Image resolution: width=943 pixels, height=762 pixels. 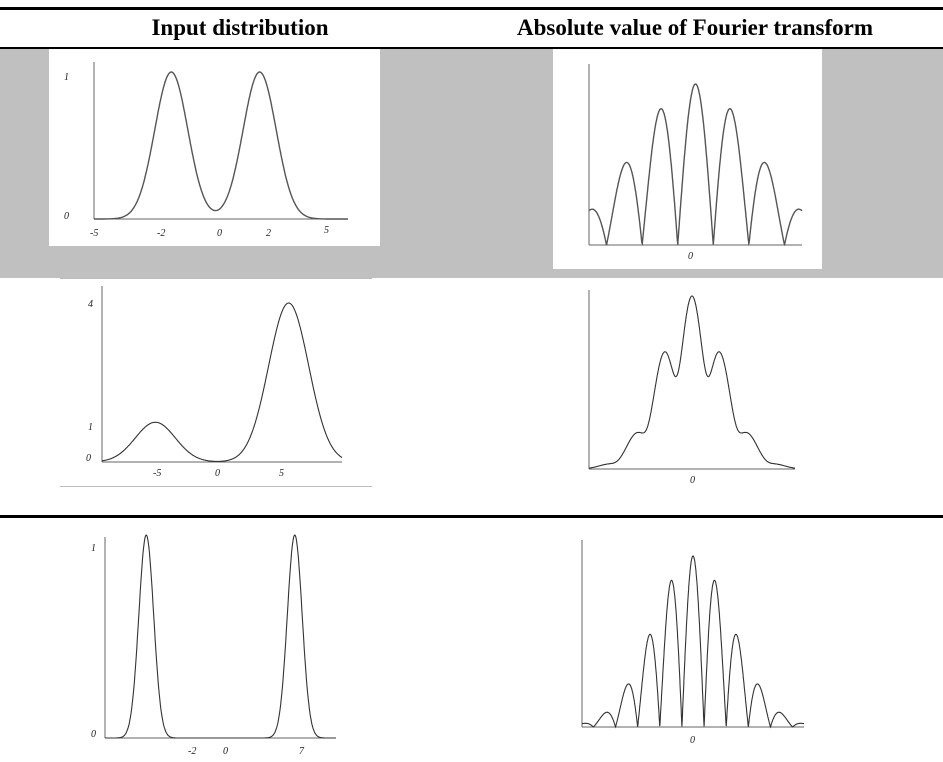 I want to click on chart3-ytick-1: 1, so click(x=90, y=427).